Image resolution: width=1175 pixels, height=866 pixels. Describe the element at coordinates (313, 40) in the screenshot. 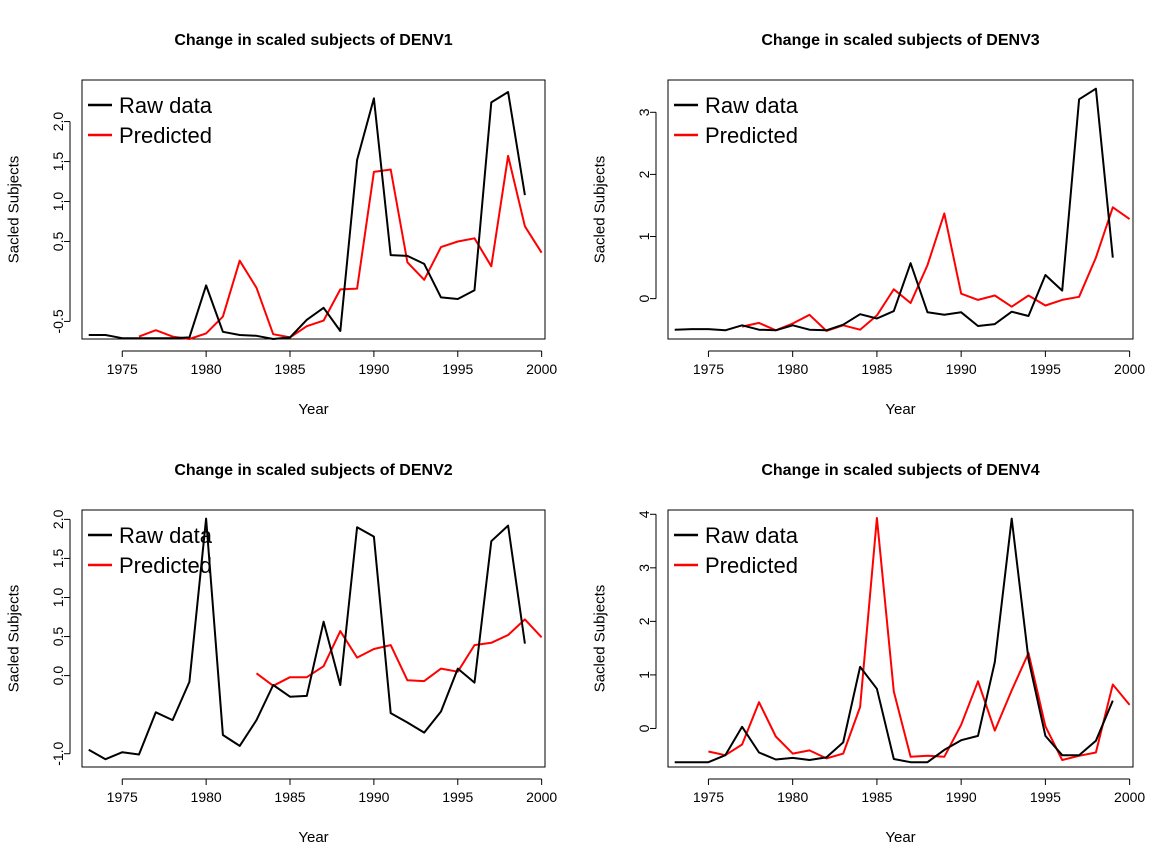

I see `chart-title: Change in scaled subjects of DENV1` at that location.